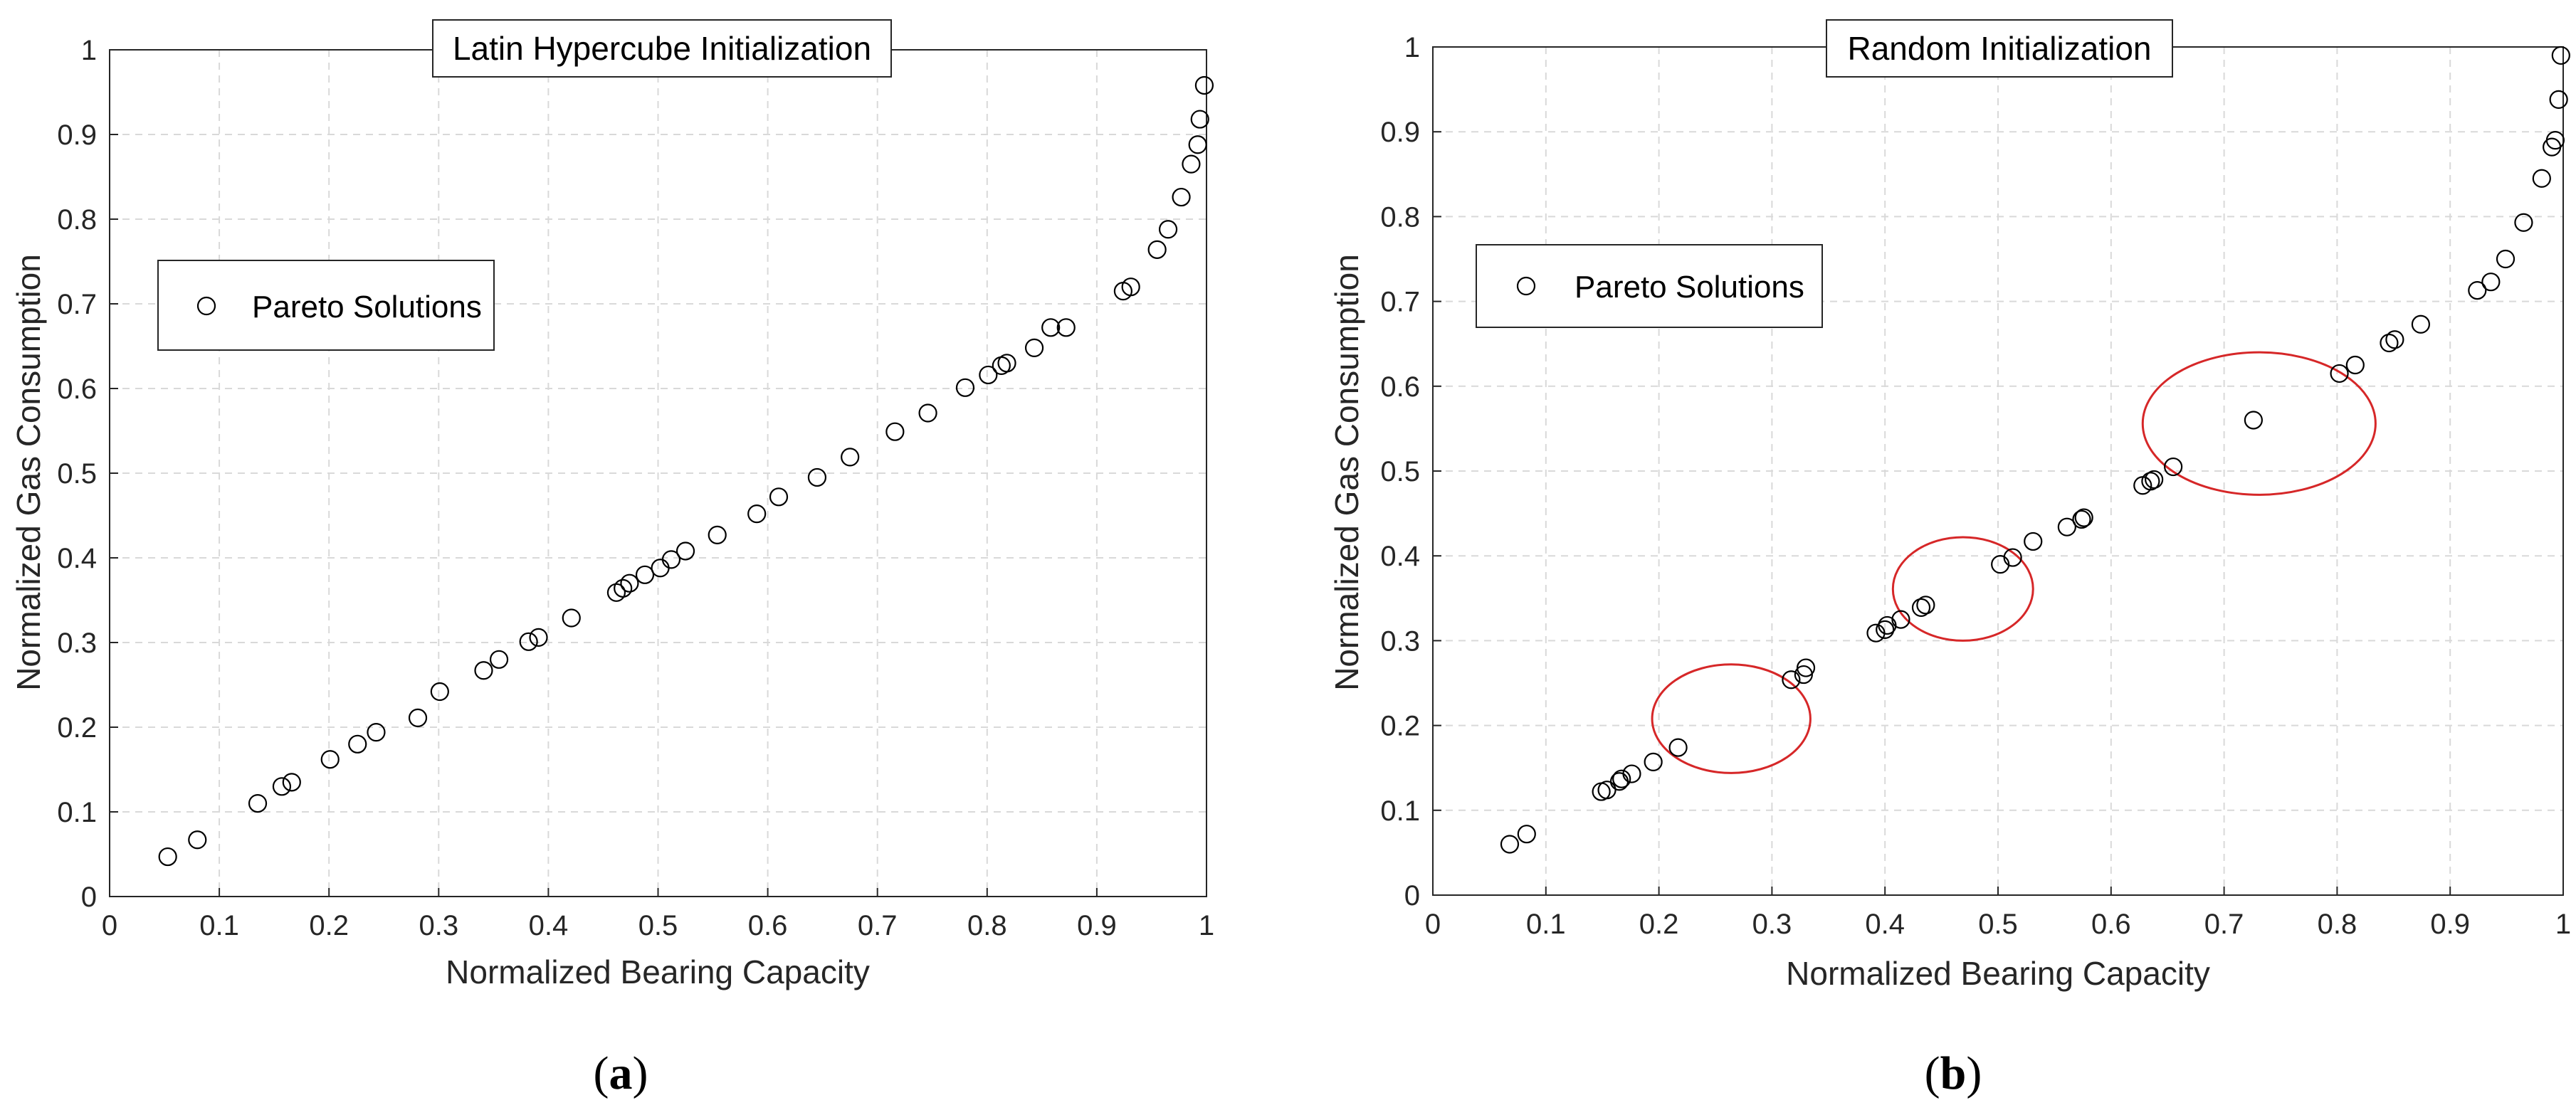 This screenshot has width=2576, height=1110. Describe the element at coordinates (329, 925) in the screenshot. I see `x-tick-label: 0.2` at that location.